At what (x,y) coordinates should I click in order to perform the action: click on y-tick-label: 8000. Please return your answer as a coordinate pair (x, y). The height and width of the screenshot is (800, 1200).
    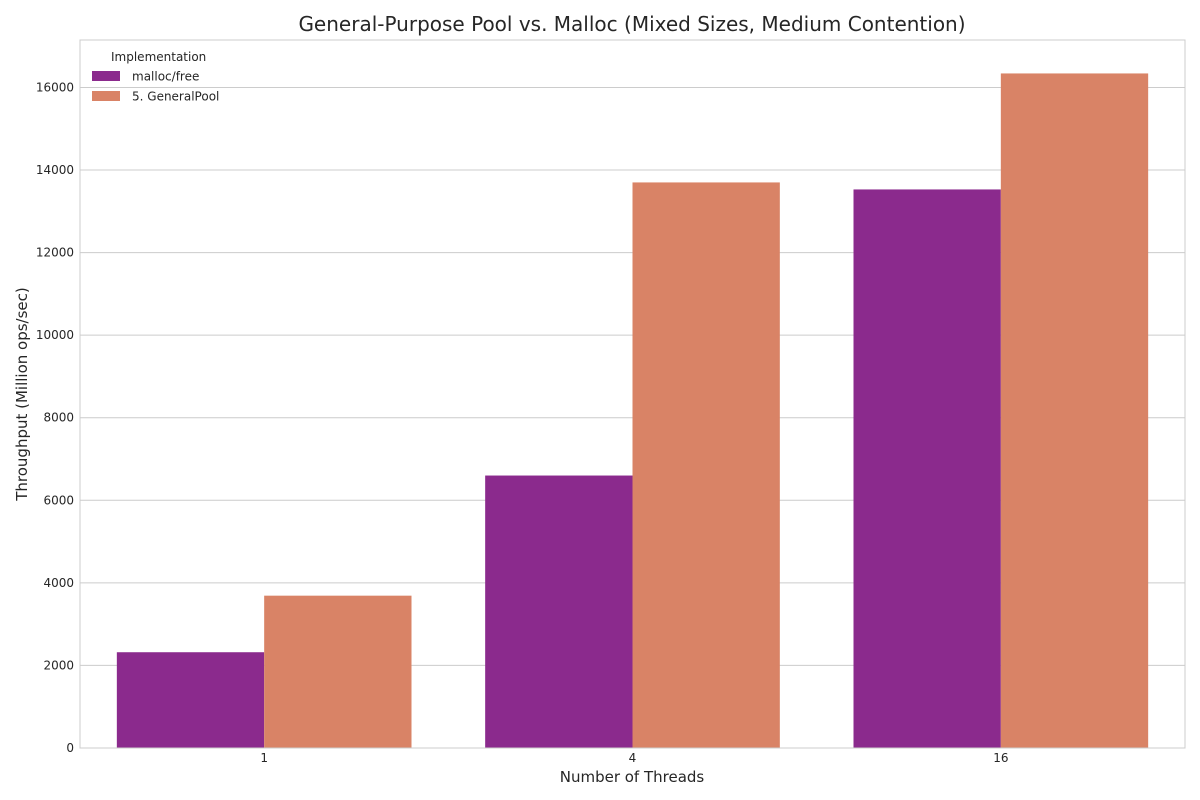
    Looking at the image, I should click on (58, 418).